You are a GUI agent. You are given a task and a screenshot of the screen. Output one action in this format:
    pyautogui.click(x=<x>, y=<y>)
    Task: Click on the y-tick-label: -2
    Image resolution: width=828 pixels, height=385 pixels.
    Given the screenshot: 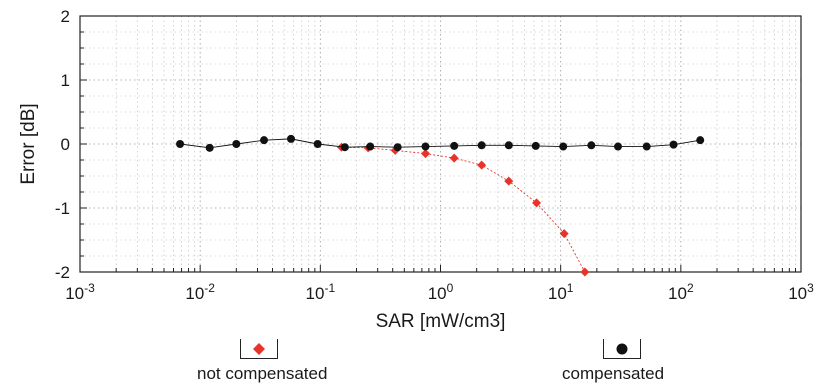 What is the action you would take?
    pyautogui.click(x=62, y=272)
    